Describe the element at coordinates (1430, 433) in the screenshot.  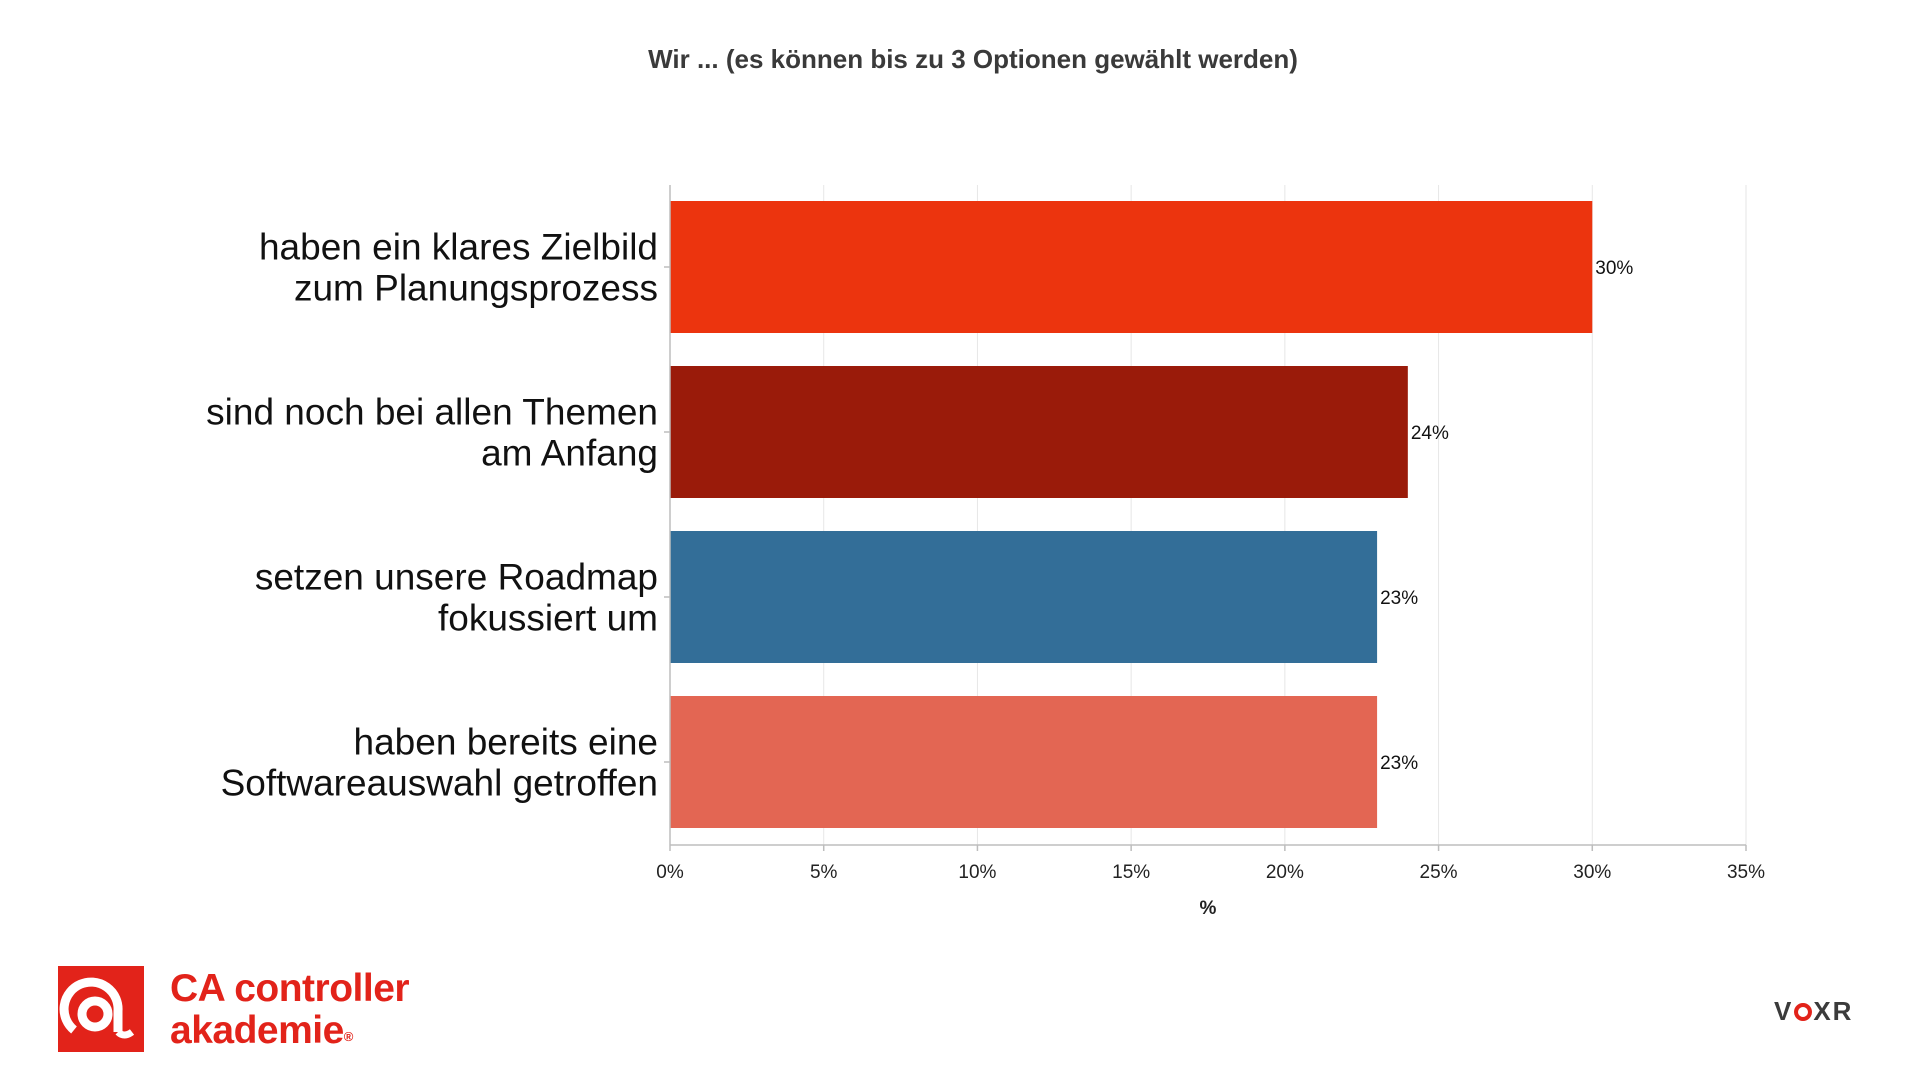
I see `bar-value-label: 24%` at that location.